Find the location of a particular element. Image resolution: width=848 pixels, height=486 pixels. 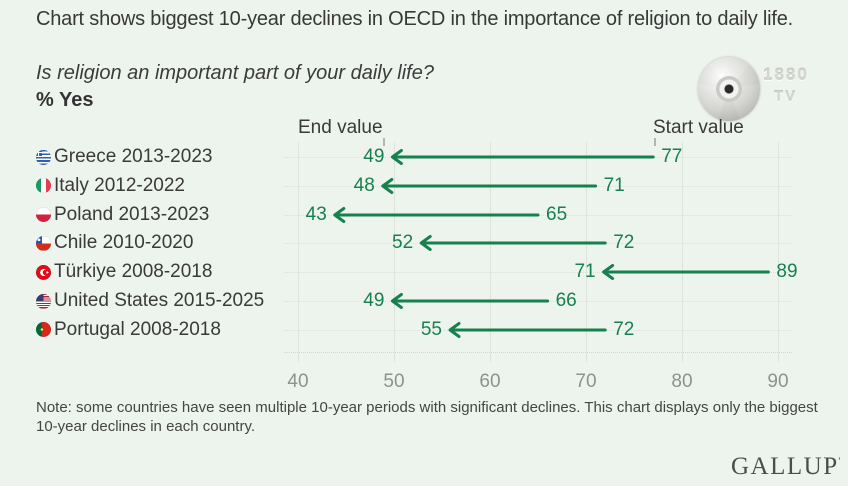

end-value: 55 is located at coordinates (431, 329).